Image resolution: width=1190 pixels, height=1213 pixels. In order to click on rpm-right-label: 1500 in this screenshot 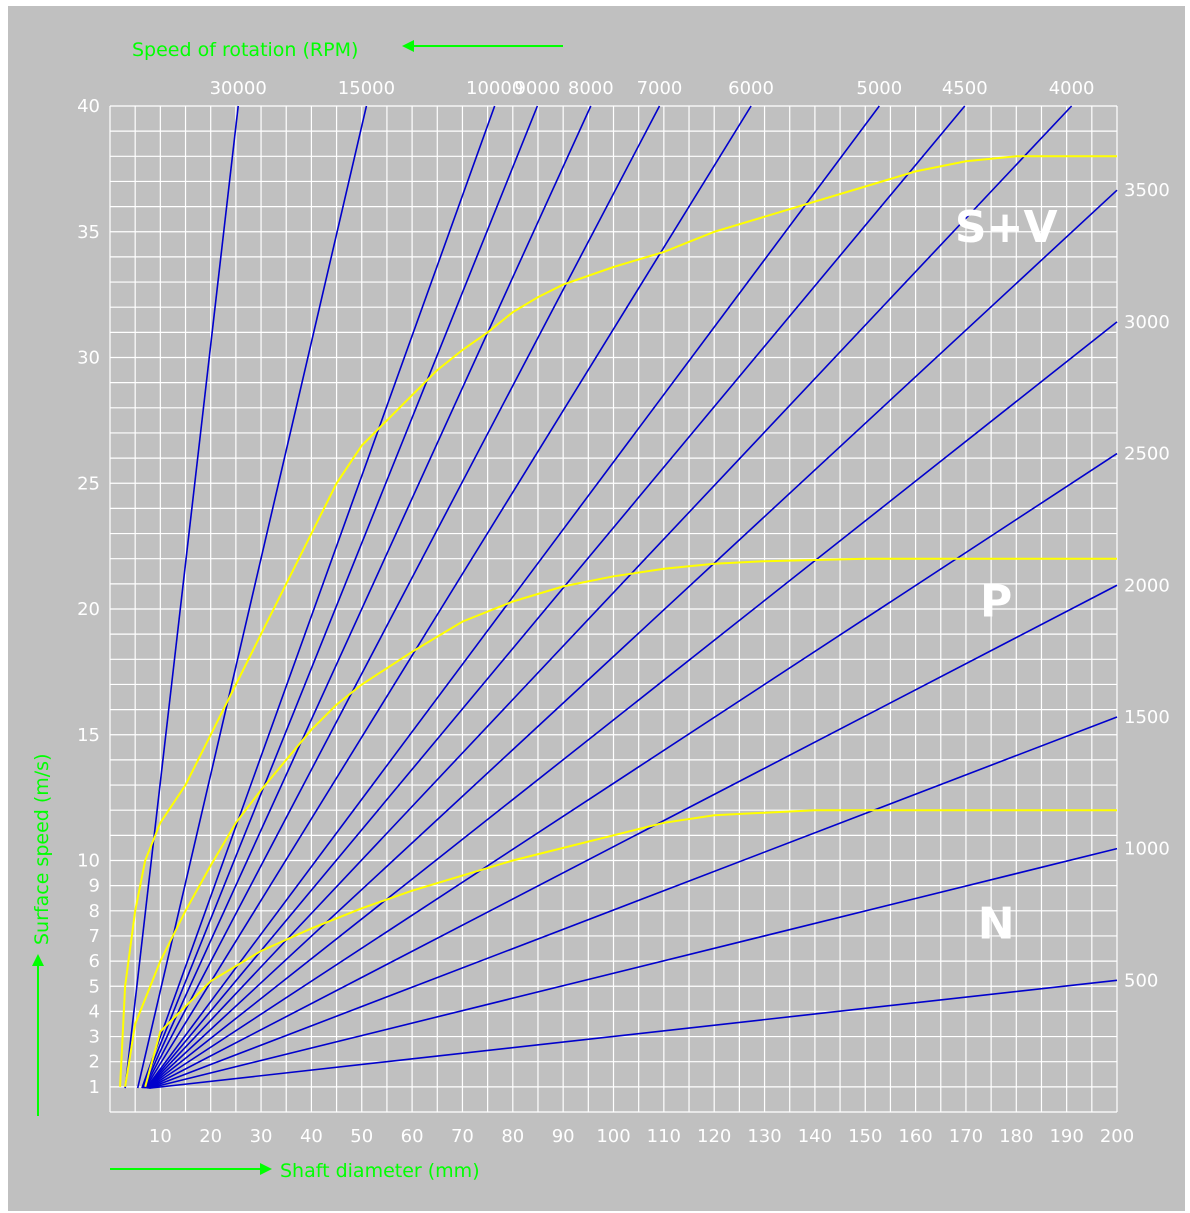, I will do `click(1147, 717)`.